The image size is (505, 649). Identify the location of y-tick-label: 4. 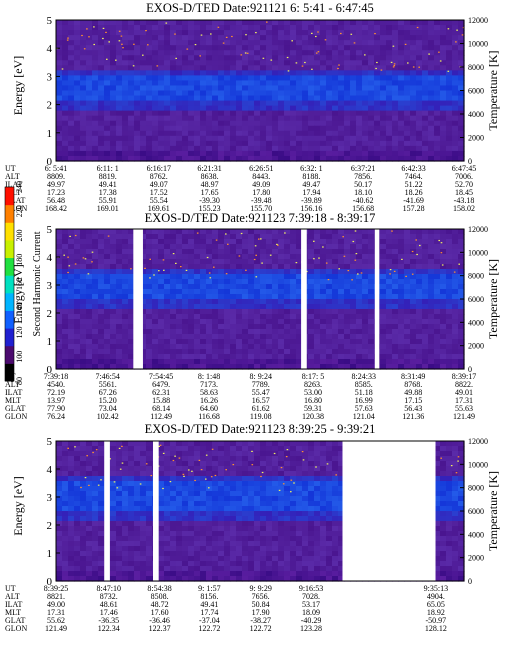
(50, 49).